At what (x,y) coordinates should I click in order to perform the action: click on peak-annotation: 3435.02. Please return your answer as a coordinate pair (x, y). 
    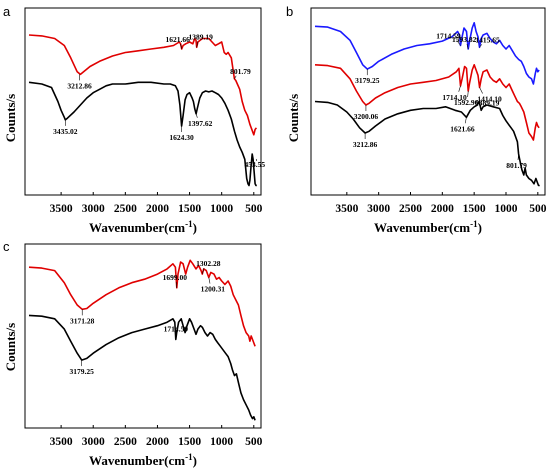
    Looking at the image, I should click on (65, 131).